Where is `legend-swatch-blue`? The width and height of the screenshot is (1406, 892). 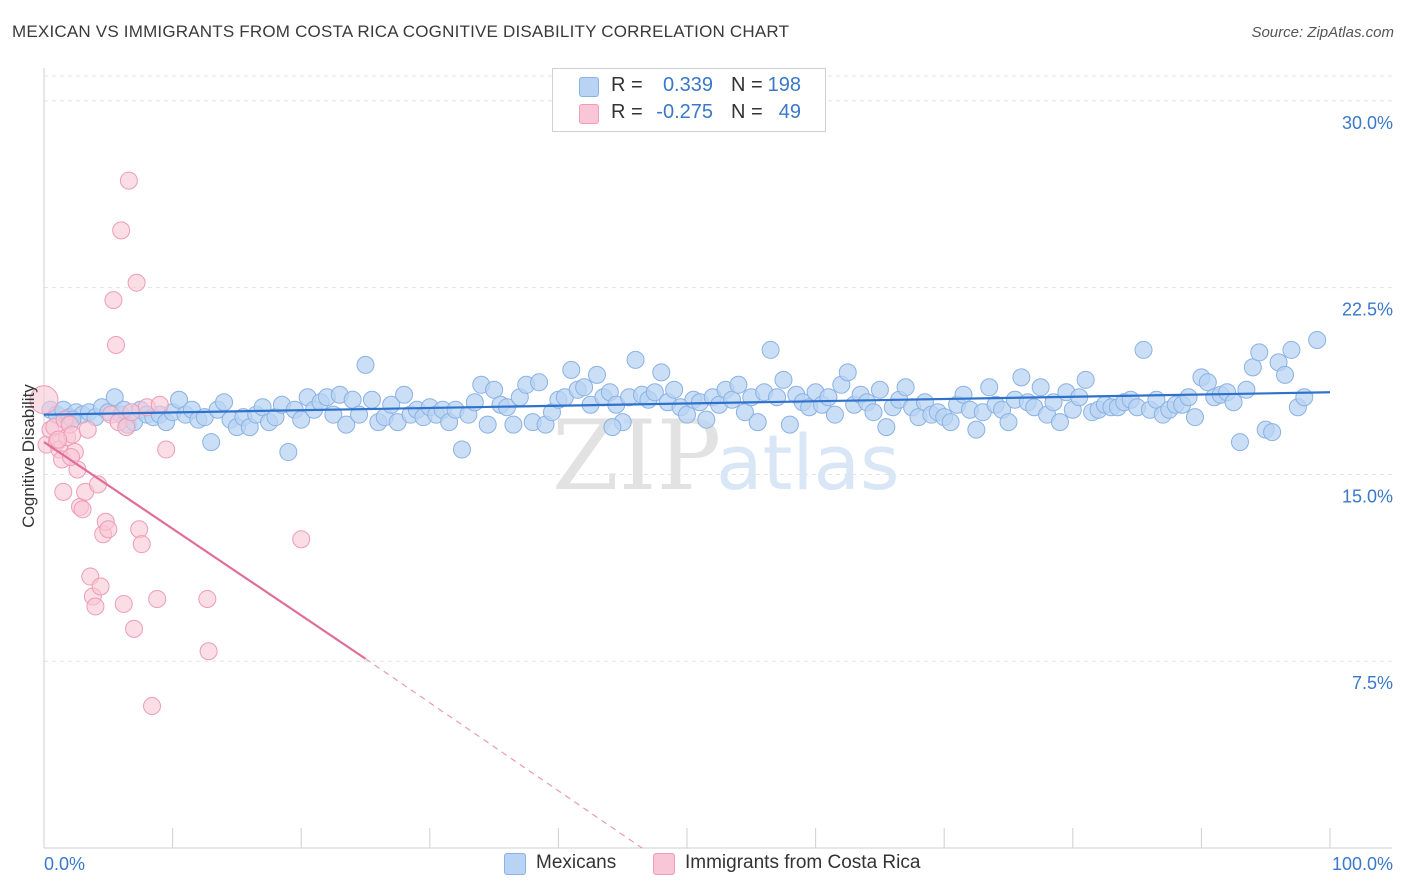
legend-swatch-blue is located at coordinates (589, 87).